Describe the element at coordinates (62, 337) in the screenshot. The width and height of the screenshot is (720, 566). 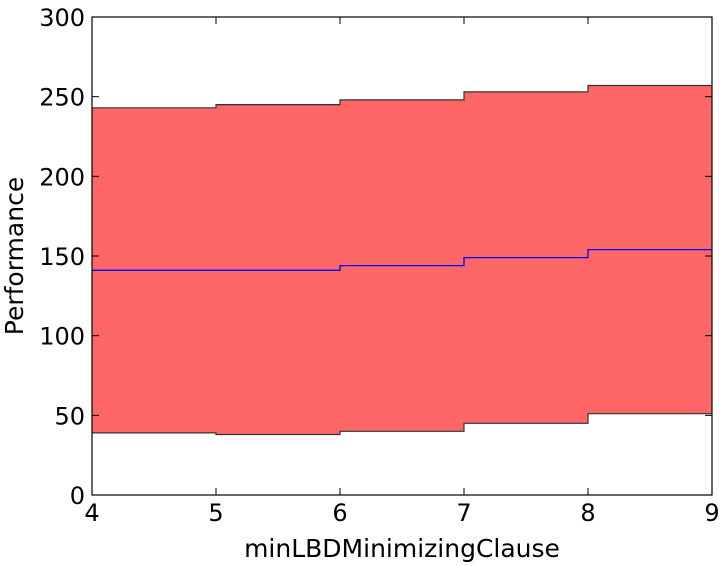
I see `y-tick-label: 100` at that location.